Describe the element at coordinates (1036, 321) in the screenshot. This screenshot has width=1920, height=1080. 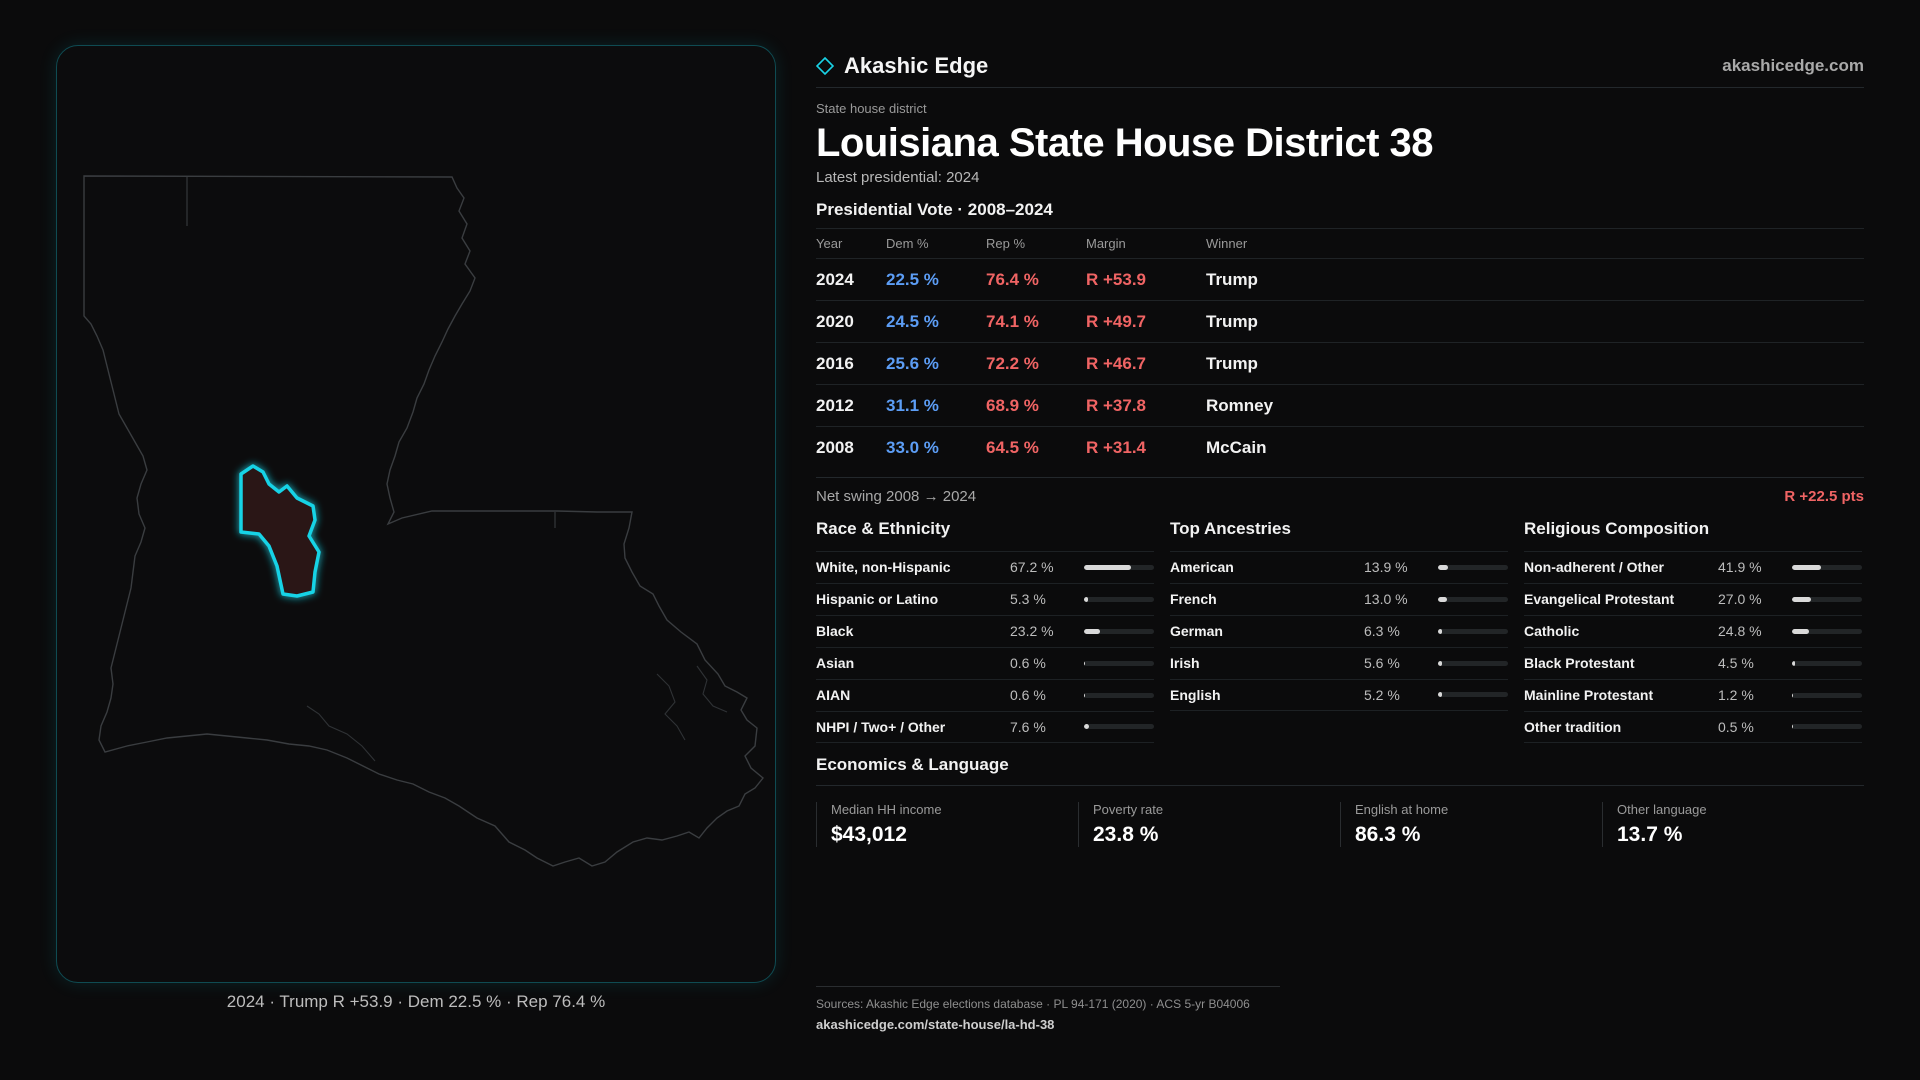
I see `cell-rep: 74.1 %` at that location.